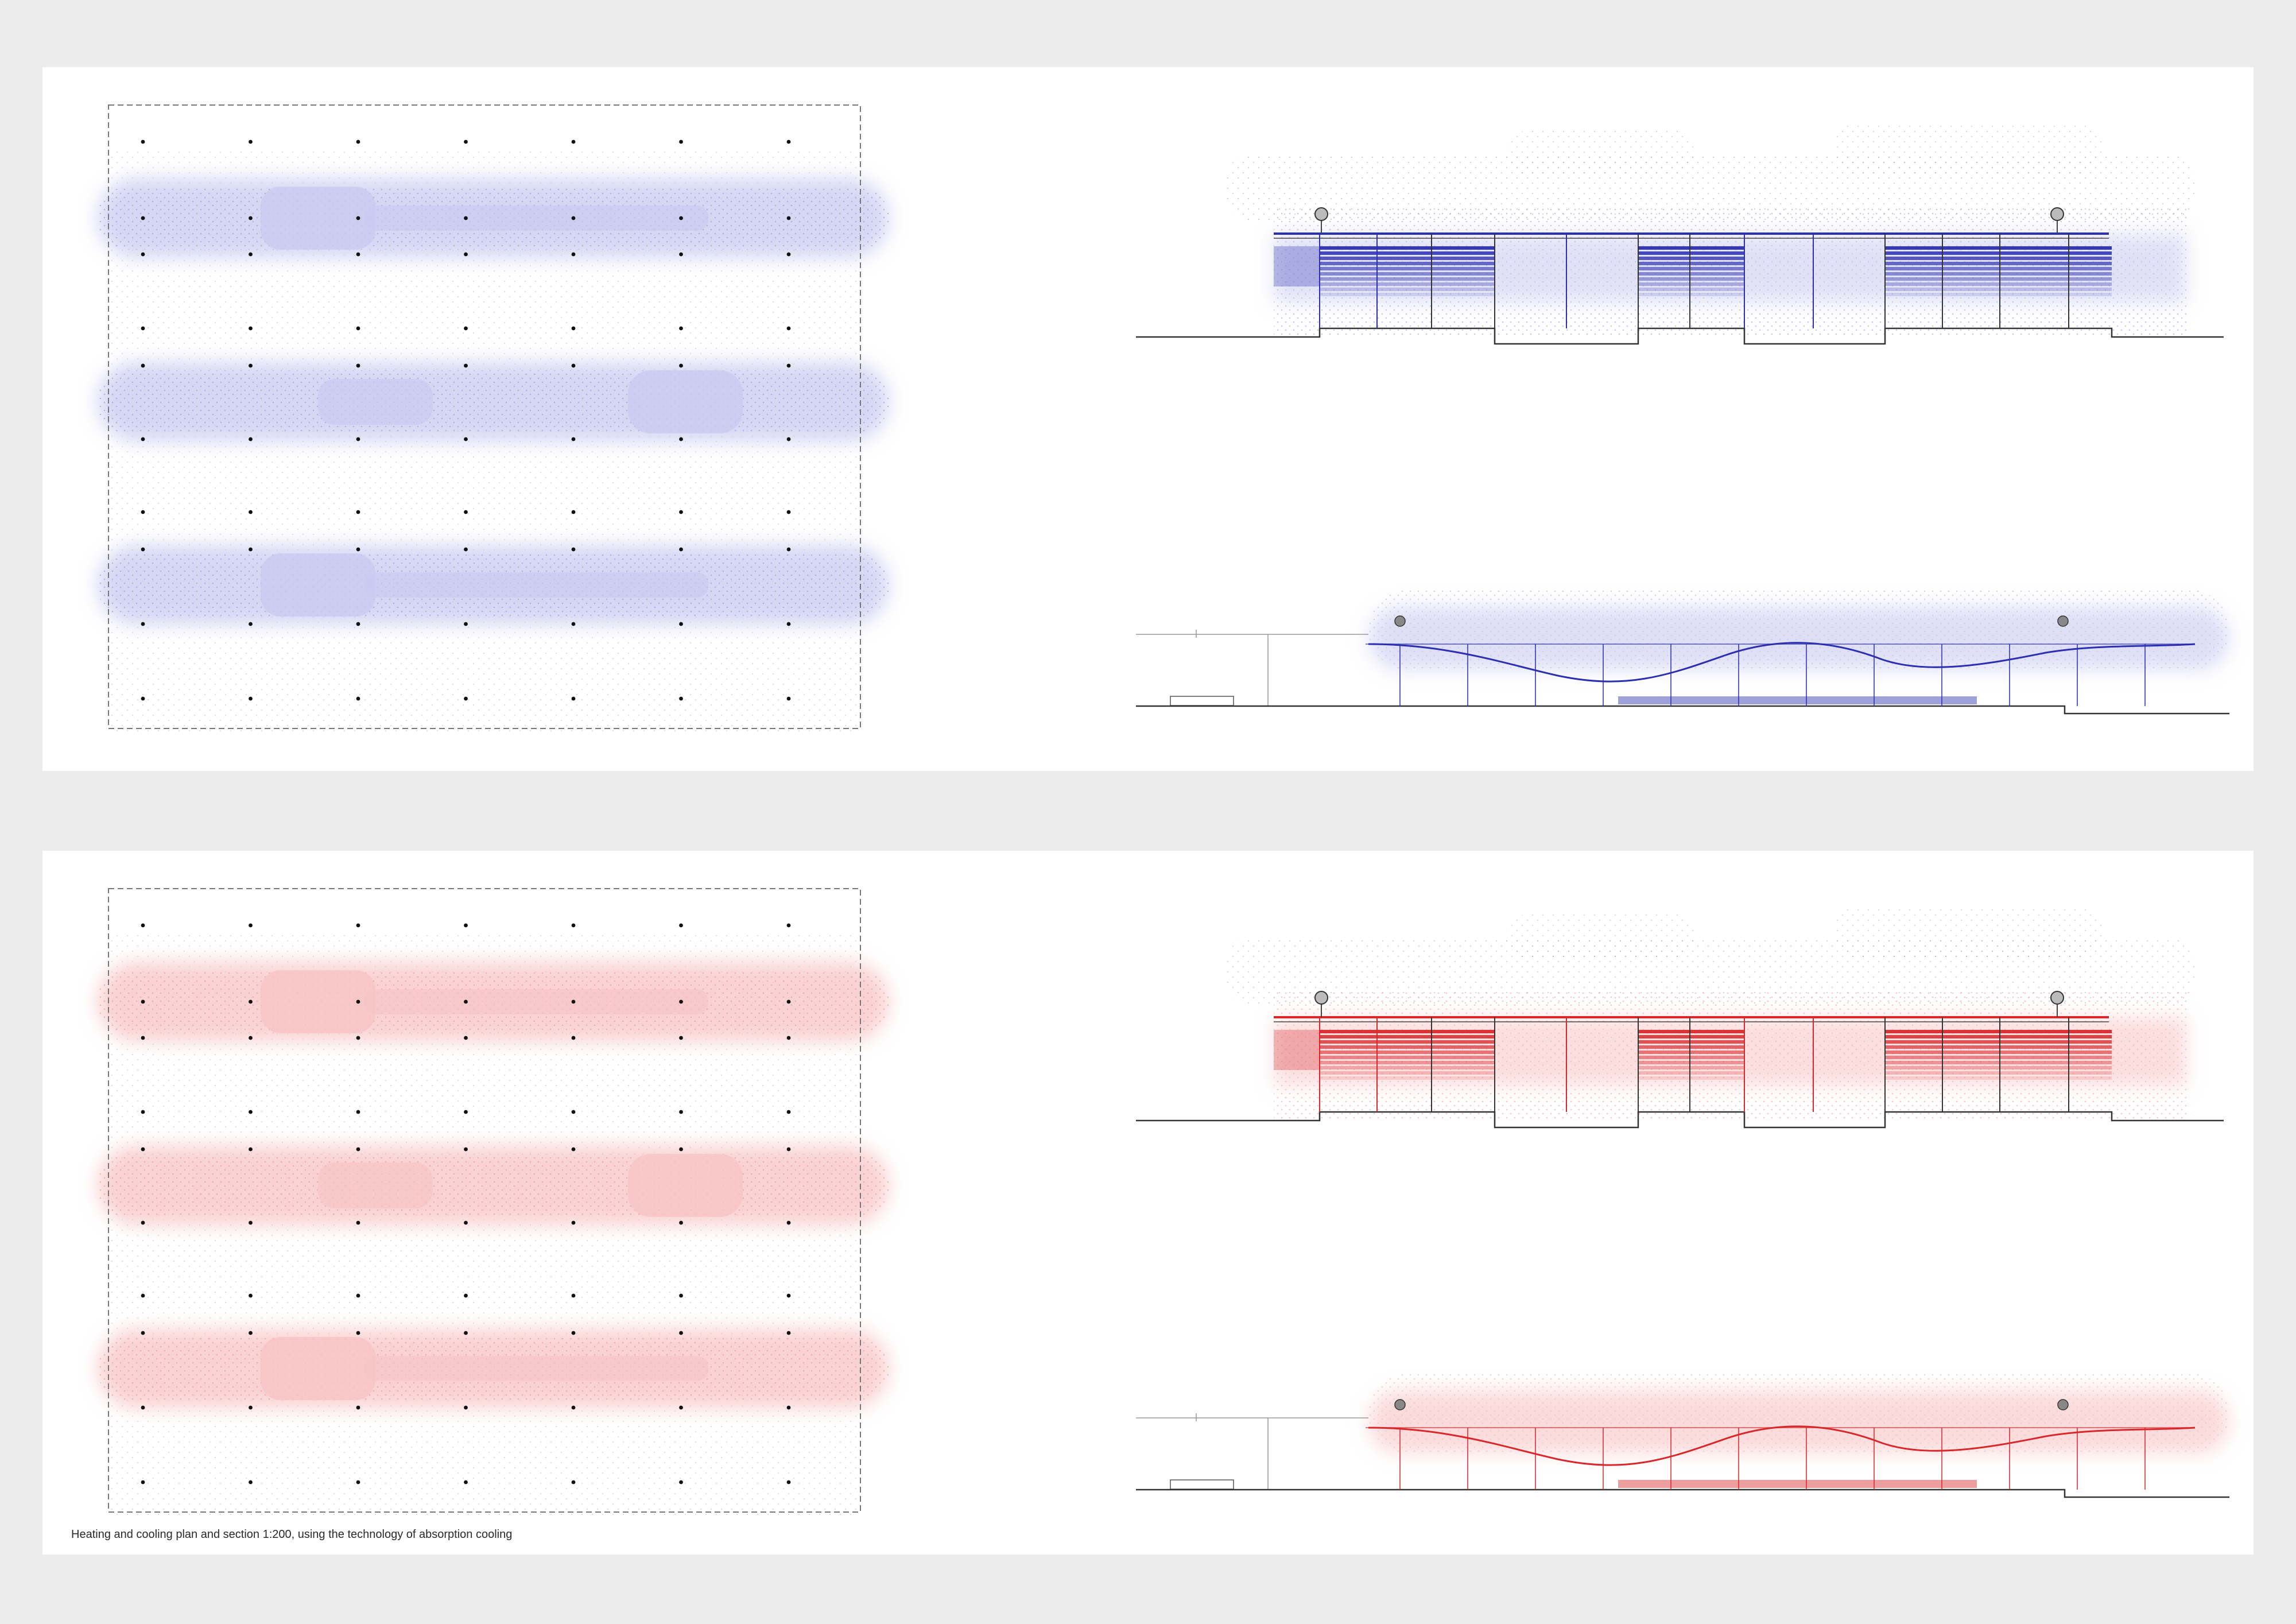 This screenshot has height=1624, width=2296. Describe the element at coordinates (1798, 1422) in the screenshot. I see `section-air-cloud` at that location.